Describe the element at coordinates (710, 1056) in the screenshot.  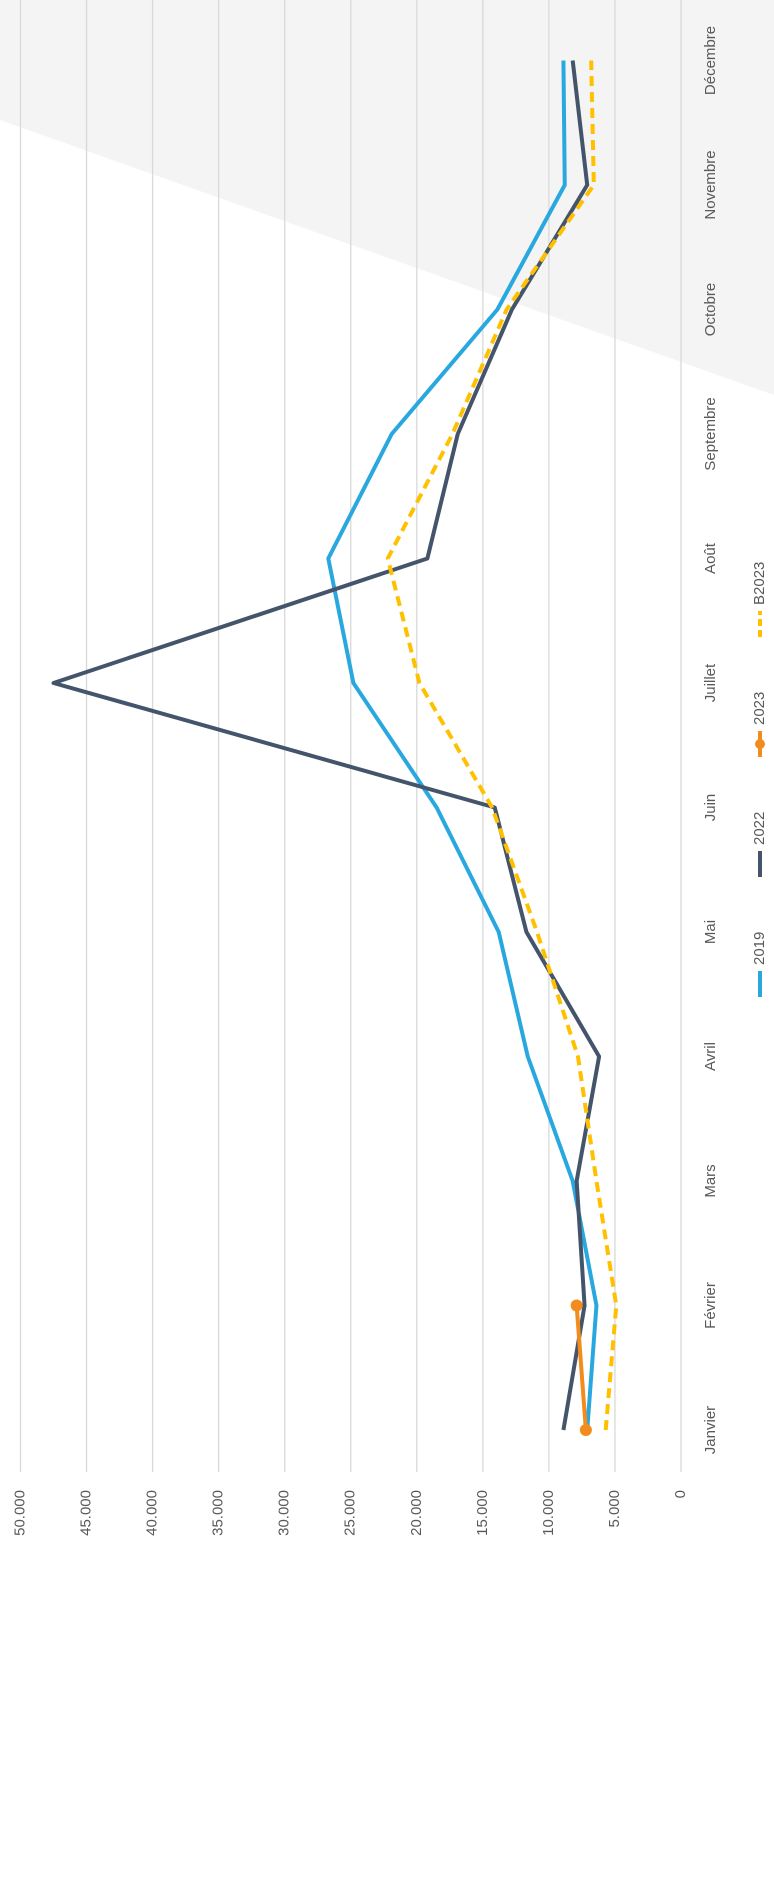
I see `x-tick-label: Avril` at that location.